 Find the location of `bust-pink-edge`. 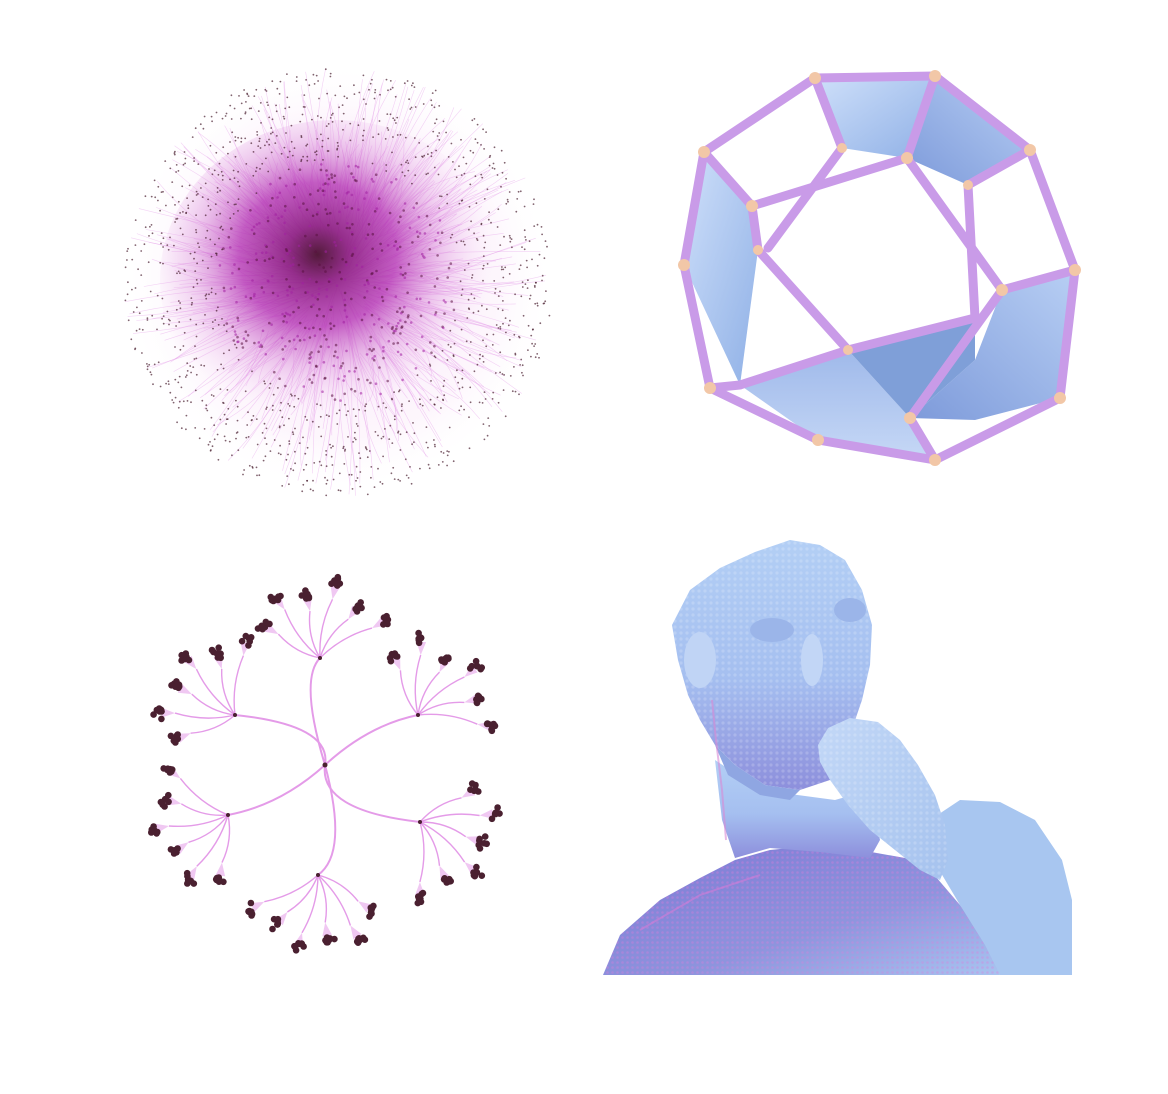

bust-pink-edge is located at coordinates (719, 770).